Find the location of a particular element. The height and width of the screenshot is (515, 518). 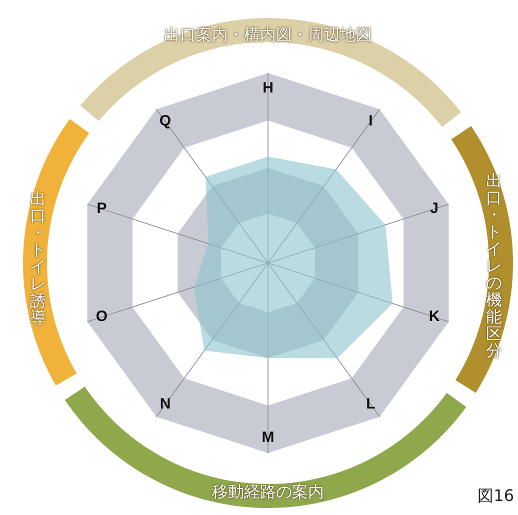

spoke-label: N is located at coordinates (165, 404).